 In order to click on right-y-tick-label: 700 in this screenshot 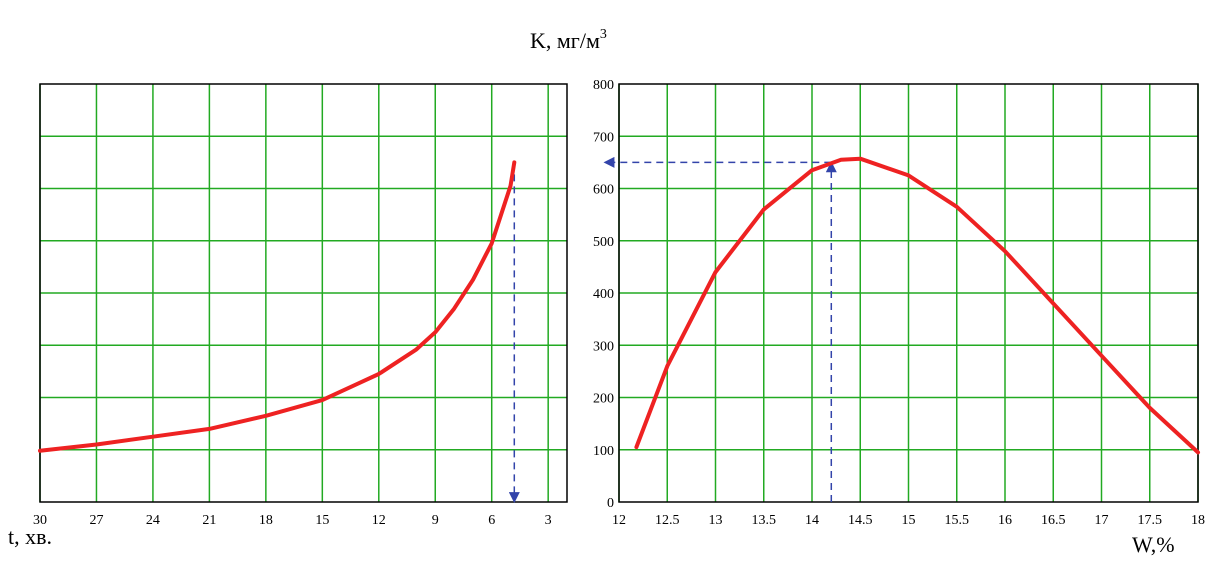, I will do `click(603, 137)`.